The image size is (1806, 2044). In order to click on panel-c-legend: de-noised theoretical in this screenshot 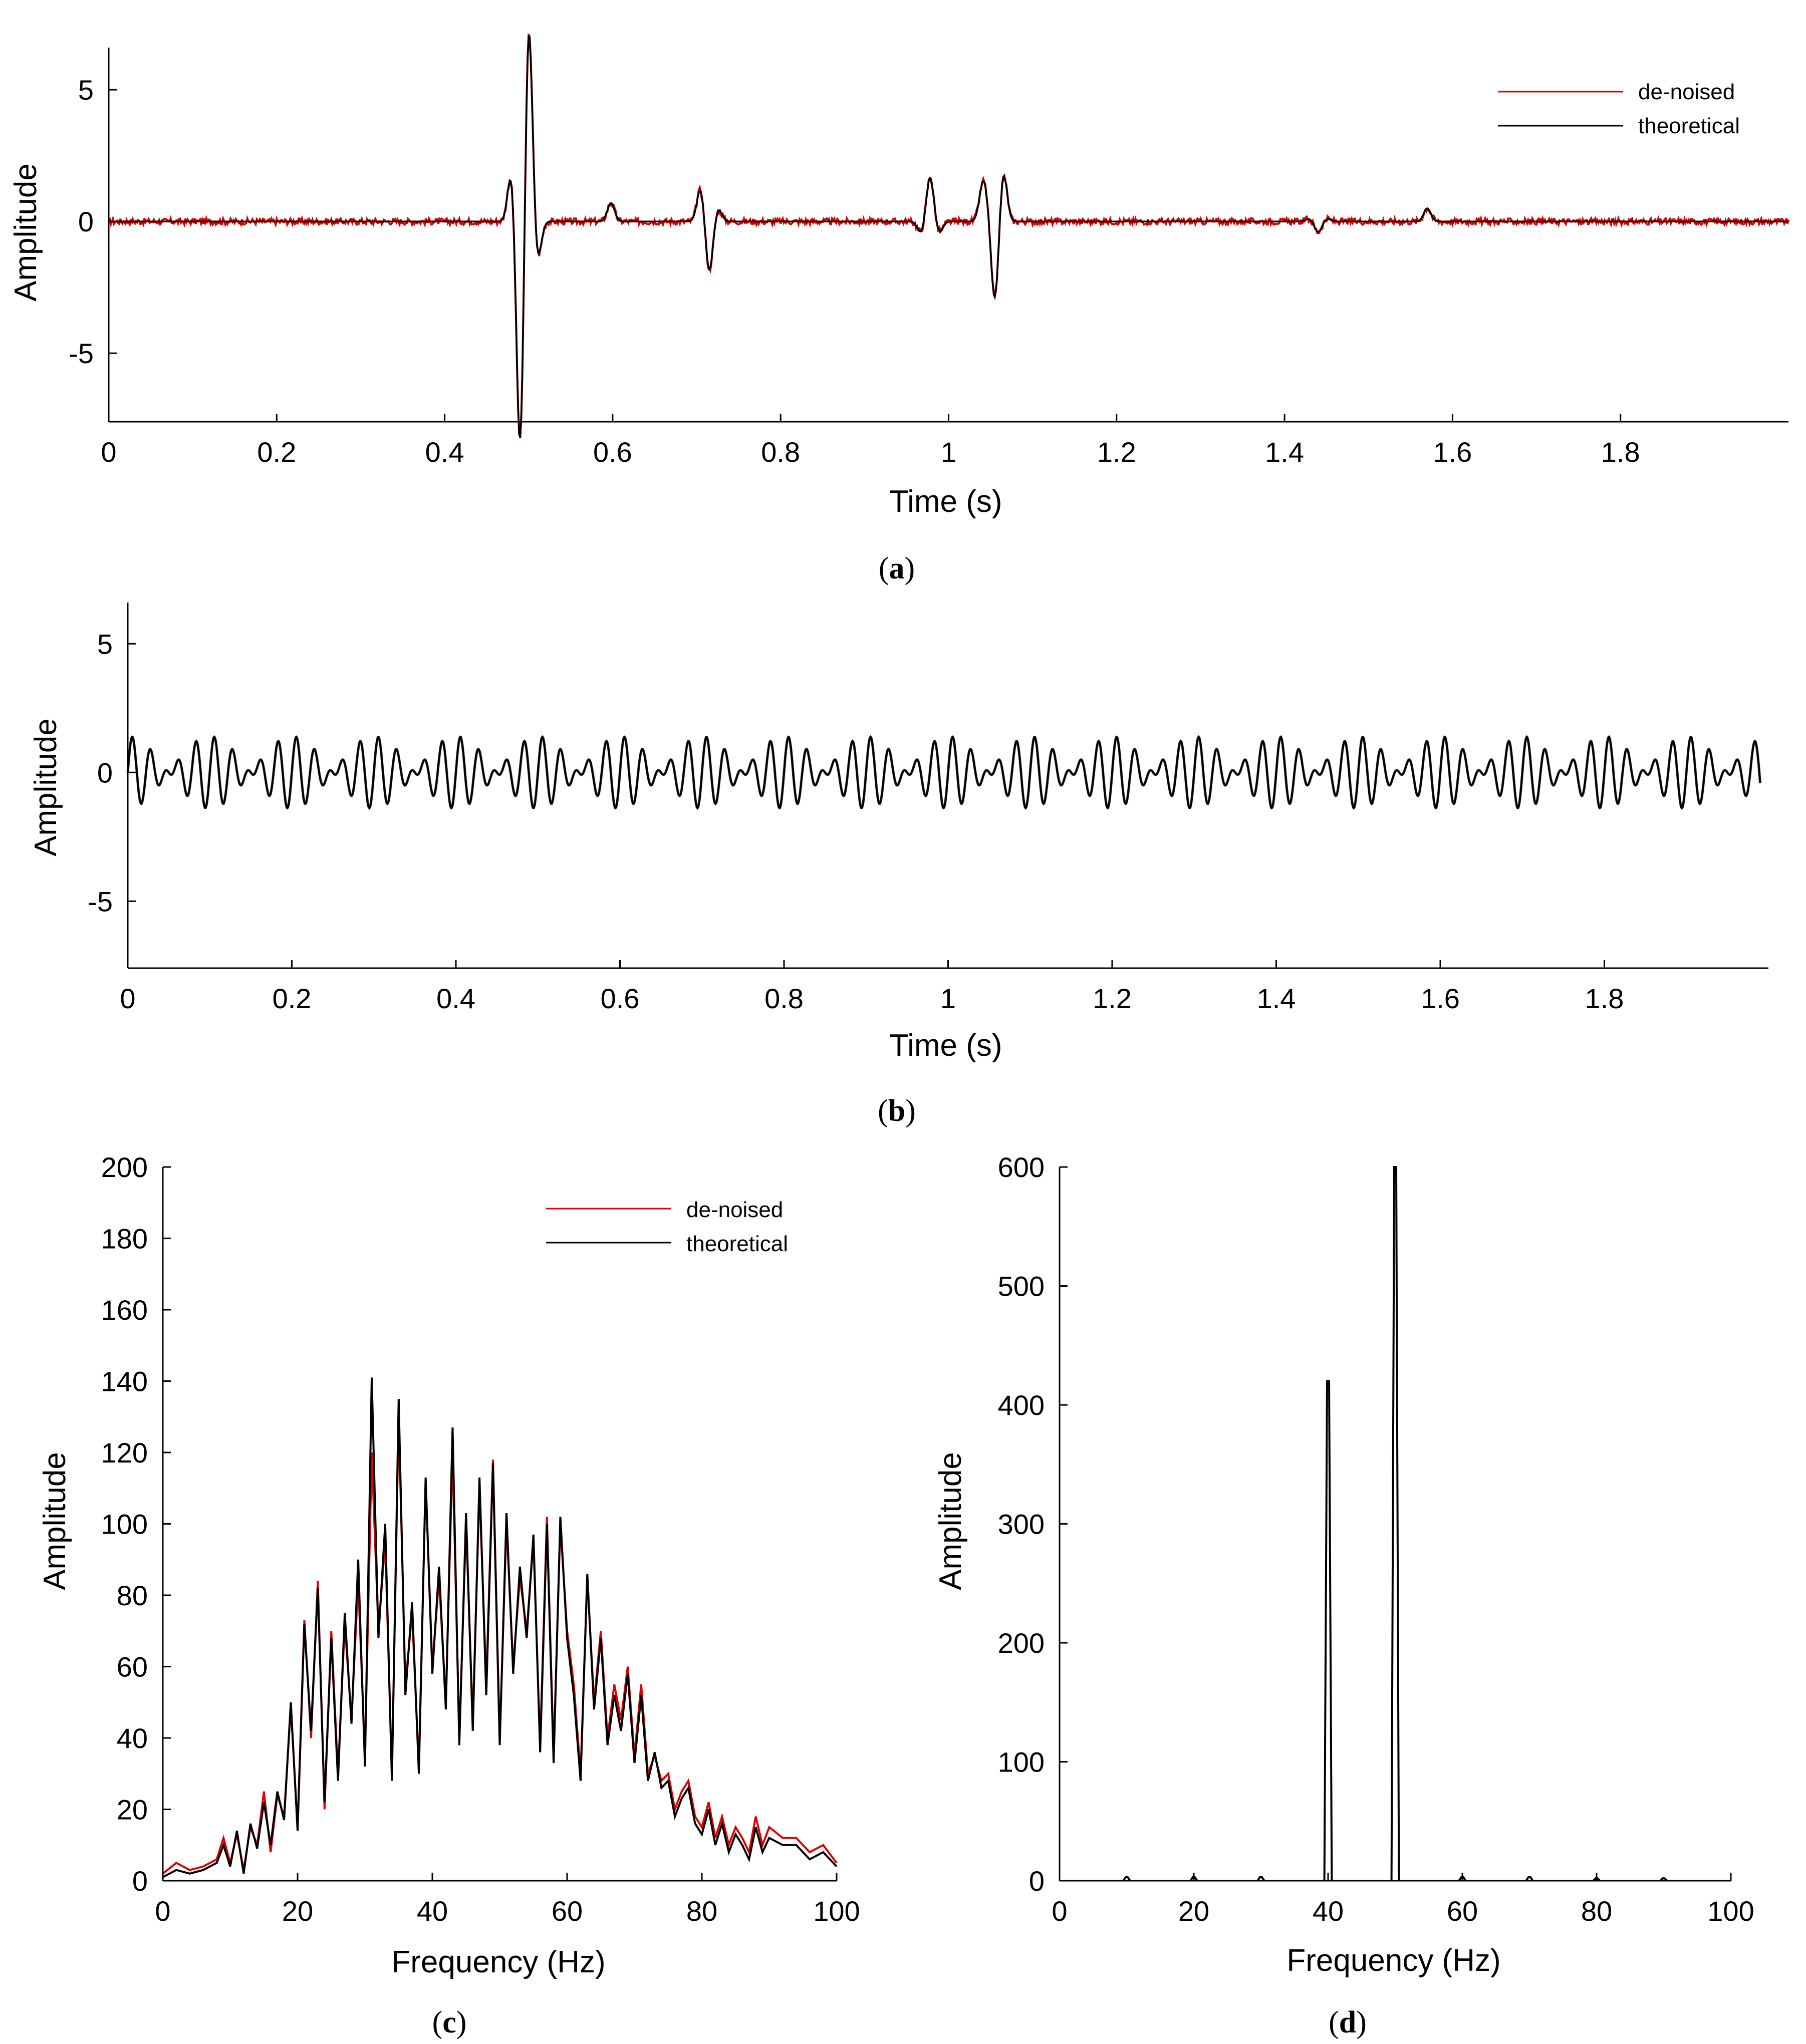, I will do `click(667, 1227)`.